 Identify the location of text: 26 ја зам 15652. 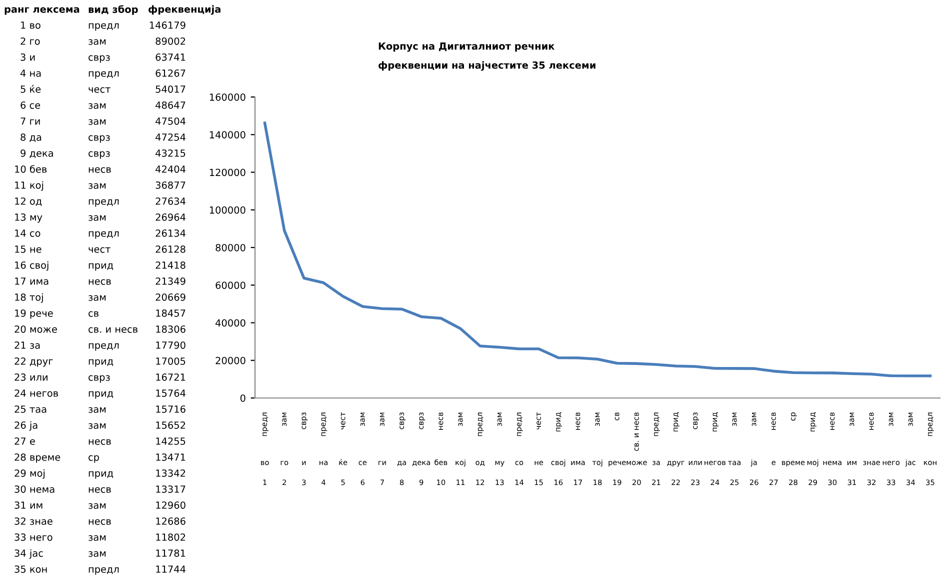
(100, 426).